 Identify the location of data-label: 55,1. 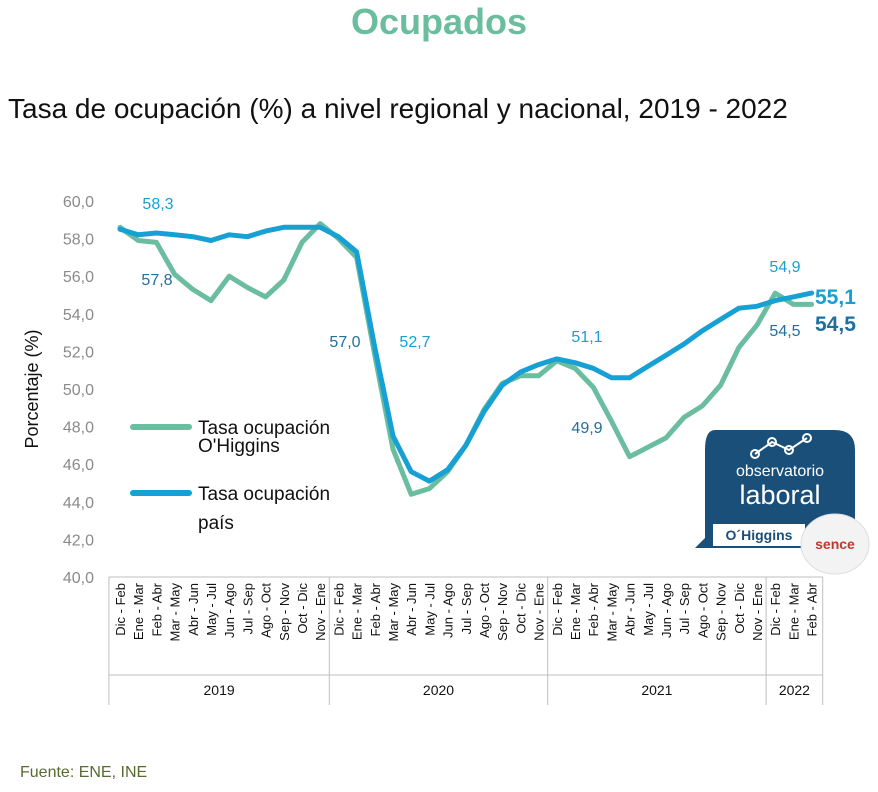
(835, 297).